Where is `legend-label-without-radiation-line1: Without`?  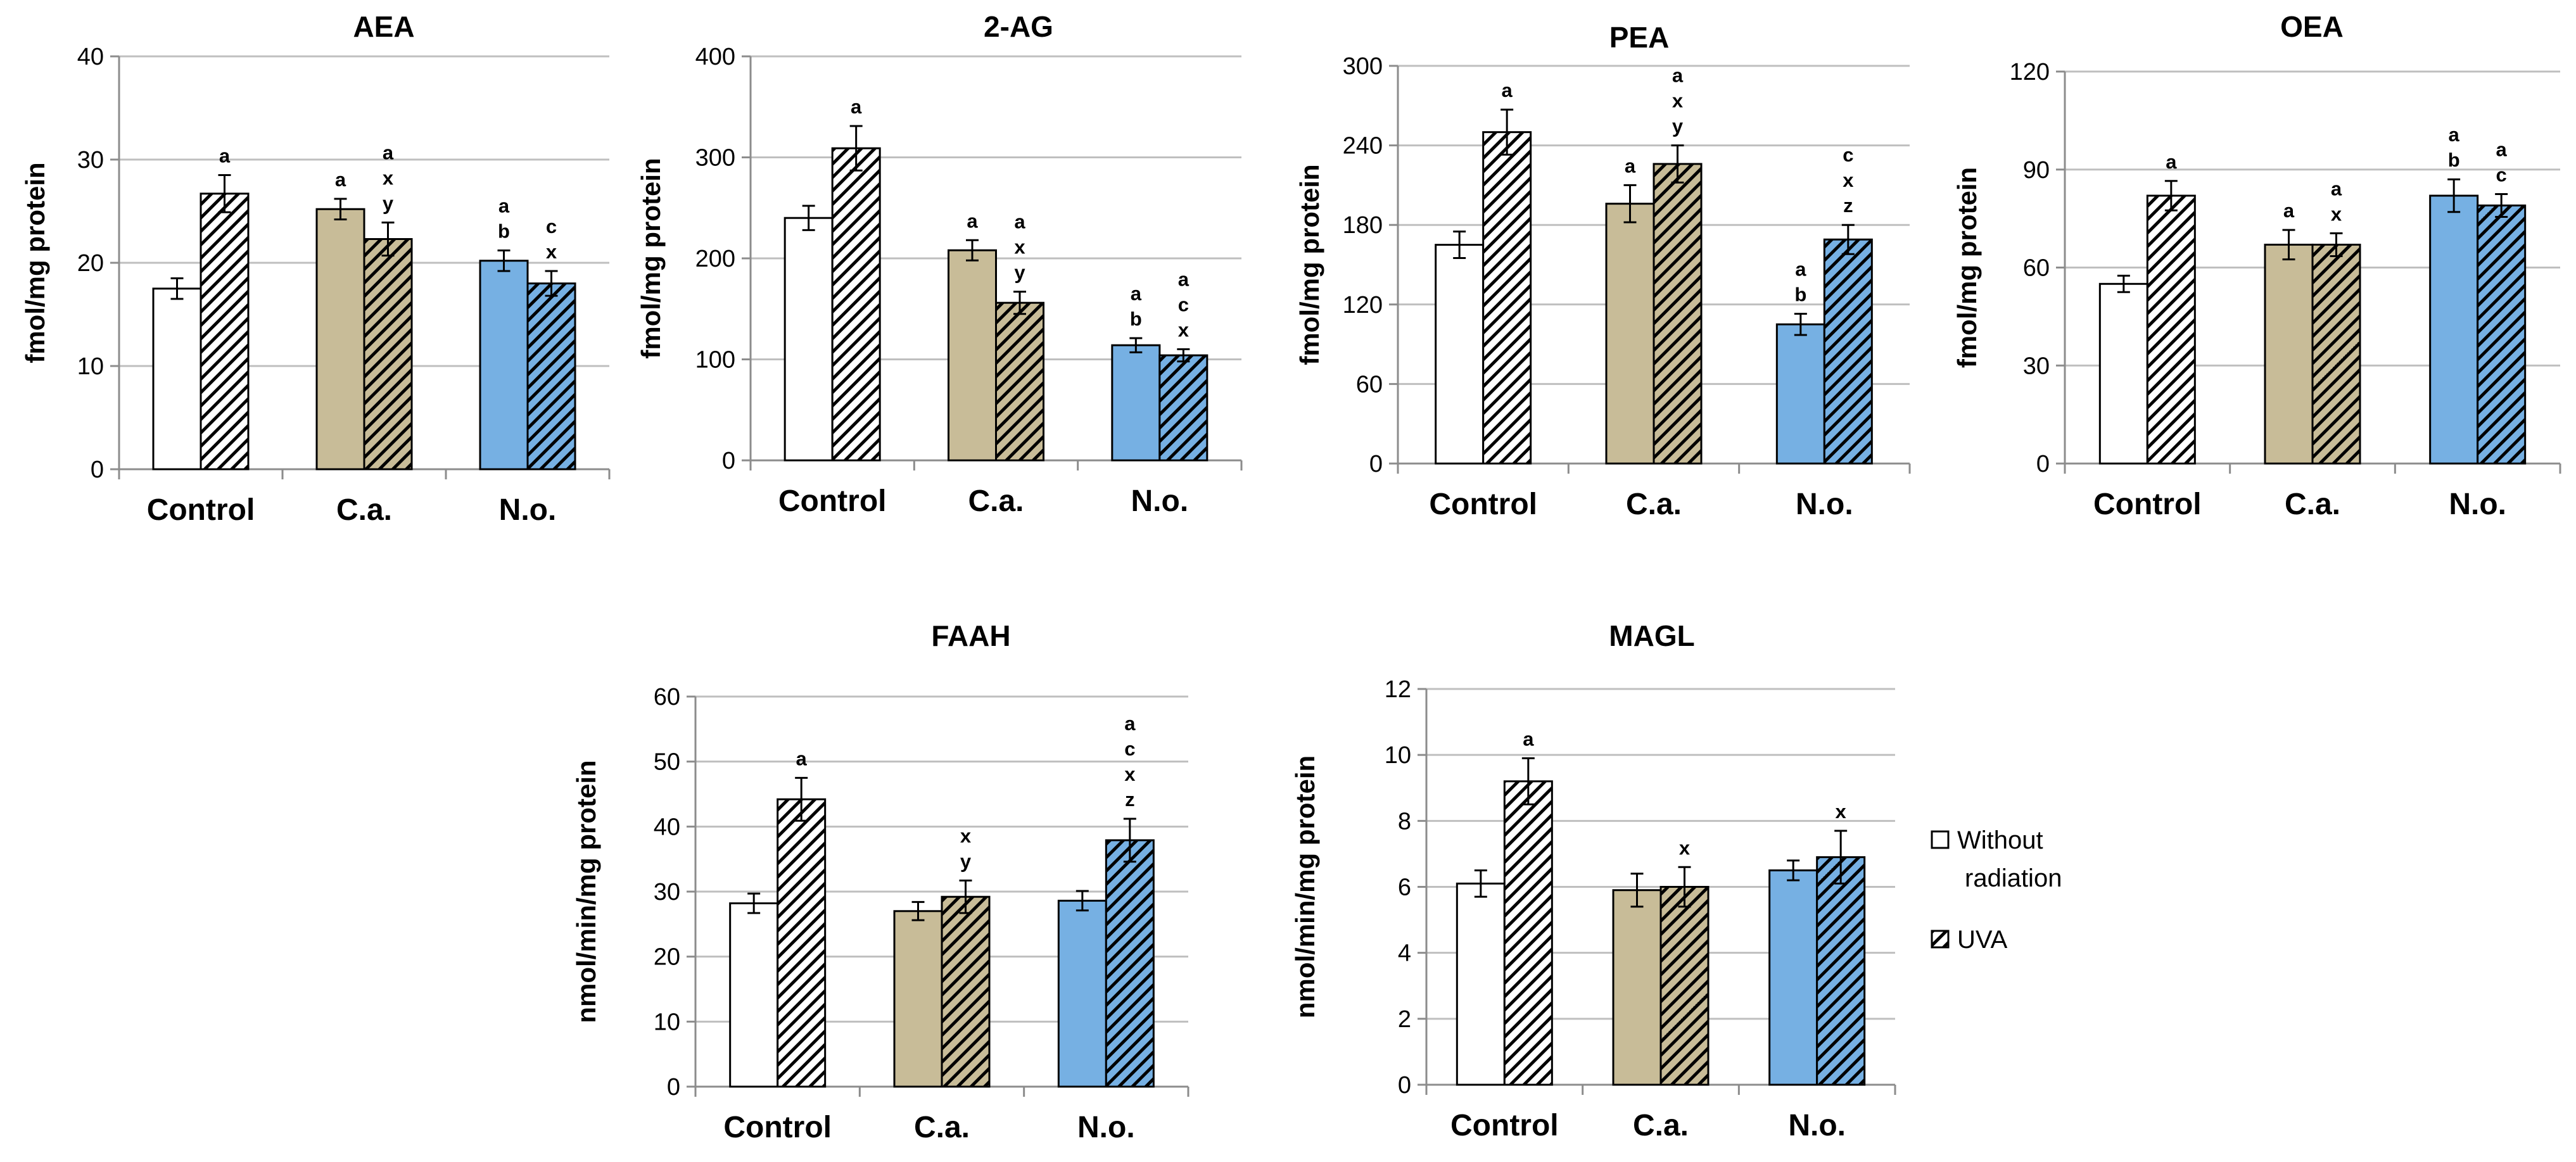
legend-label-without-radiation-line1: Without is located at coordinates (2000, 840).